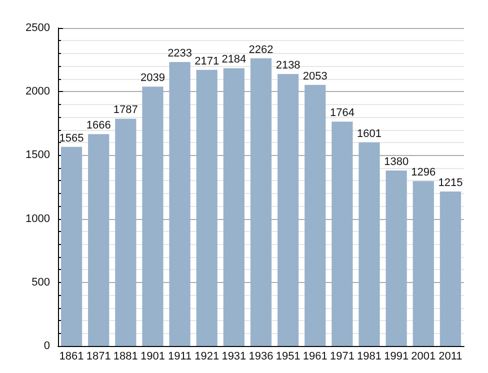 This screenshot has width=488, height=373. Describe the element at coordinates (152, 356) in the screenshot. I see `x-tick-label: 1901` at that location.